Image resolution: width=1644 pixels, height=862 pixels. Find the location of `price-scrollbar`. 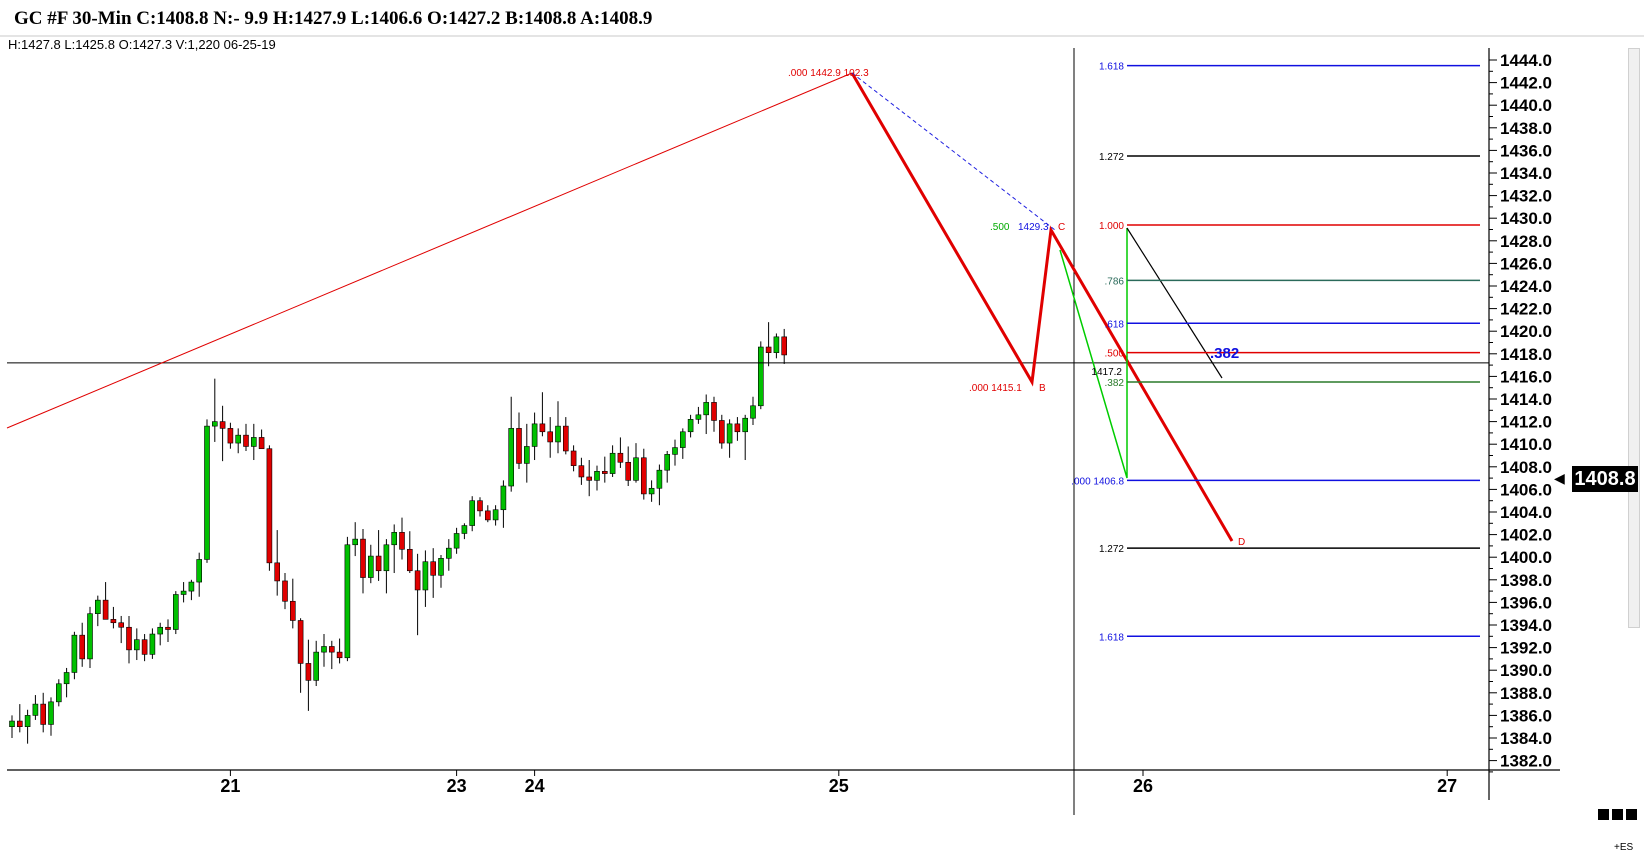

price-scrollbar is located at coordinates (1634, 338).